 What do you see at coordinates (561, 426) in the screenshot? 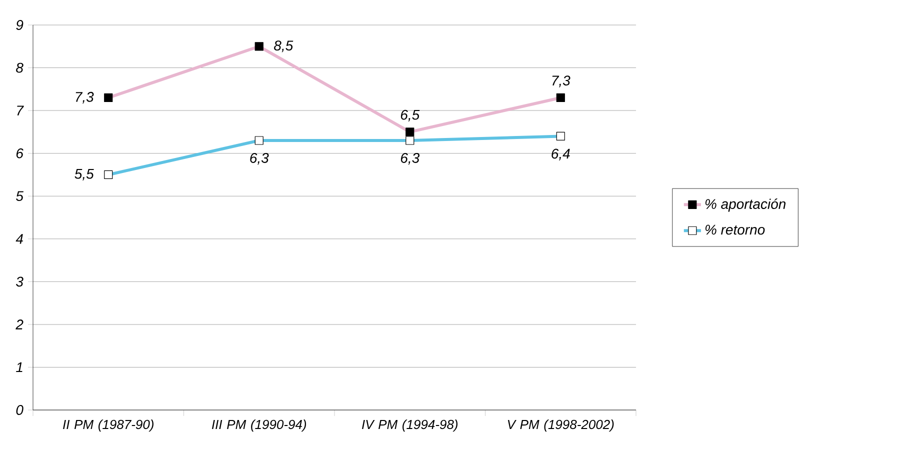
I see `x-tick-label: V PM (1998-2002)` at bounding box center [561, 426].